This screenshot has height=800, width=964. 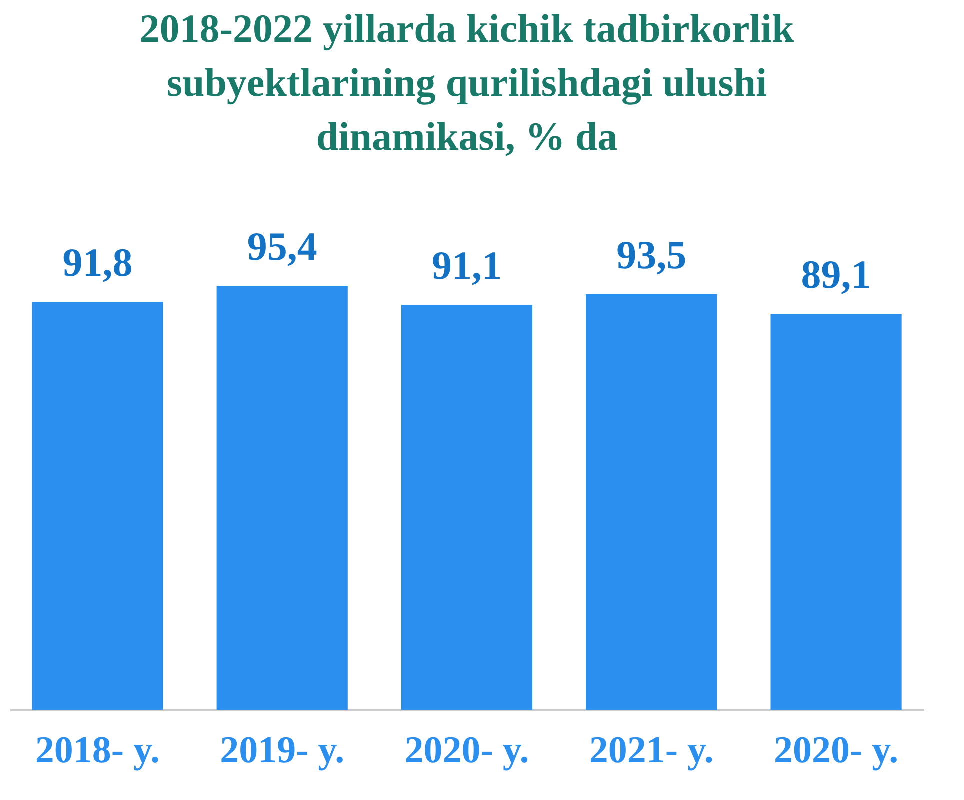 What do you see at coordinates (282, 751) in the screenshot?
I see `x-tick-label: 2019- y.` at bounding box center [282, 751].